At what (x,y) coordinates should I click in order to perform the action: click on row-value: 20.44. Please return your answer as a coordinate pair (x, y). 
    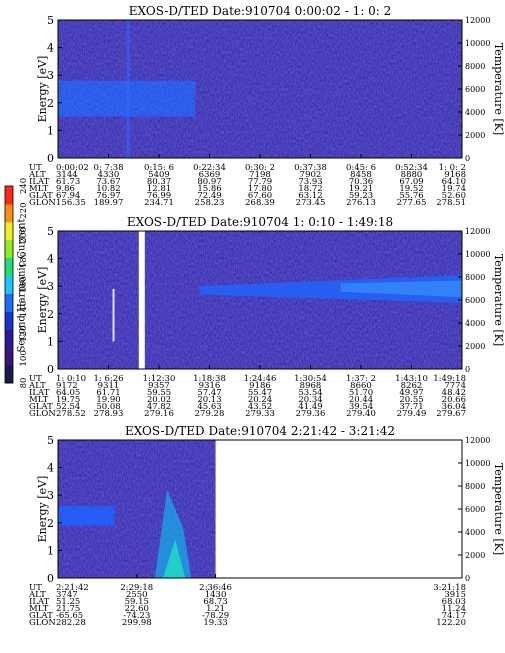
    Looking at the image, I should click on (361, 400).